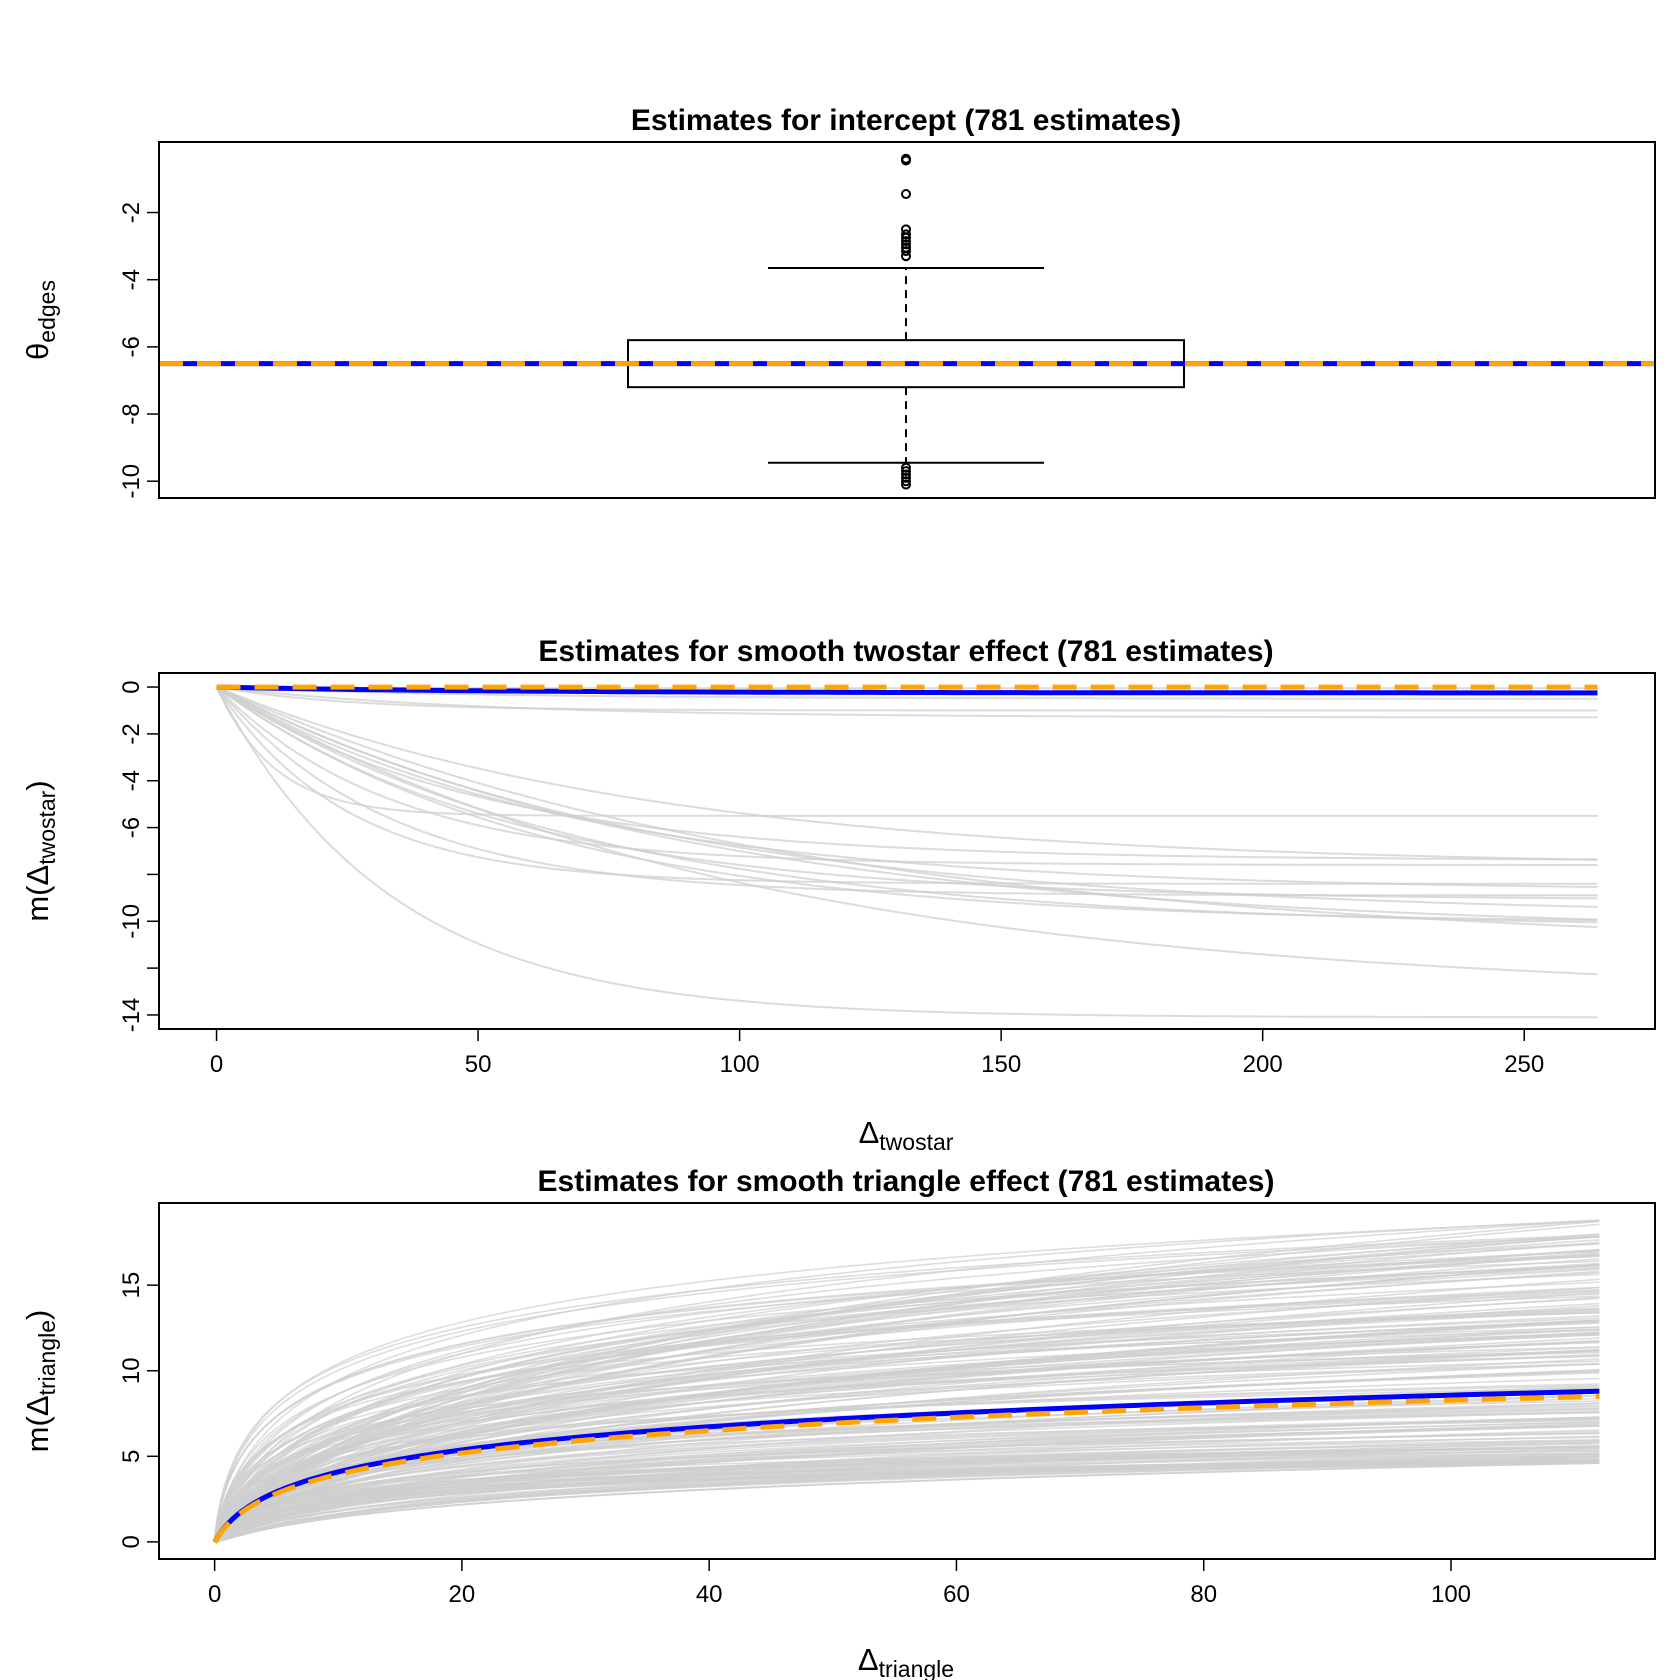 The width and height of the screenshot is (1680, 1680). I want to click on twostar-x-tick-label: 200, so click(1263, 1064).